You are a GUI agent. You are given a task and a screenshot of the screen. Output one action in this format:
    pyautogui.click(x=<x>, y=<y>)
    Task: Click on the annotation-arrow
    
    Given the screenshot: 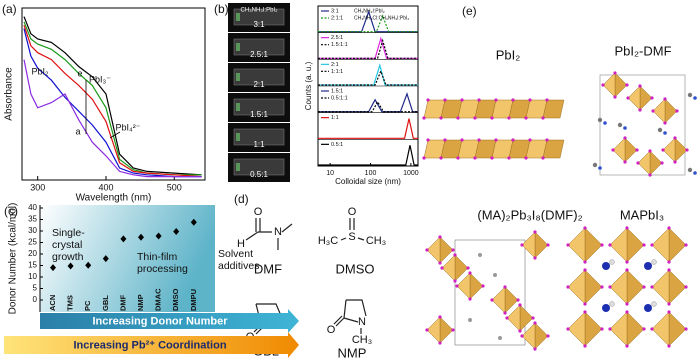 What is the action you would take?
    pyautogui.click(x=115, y=135)
    